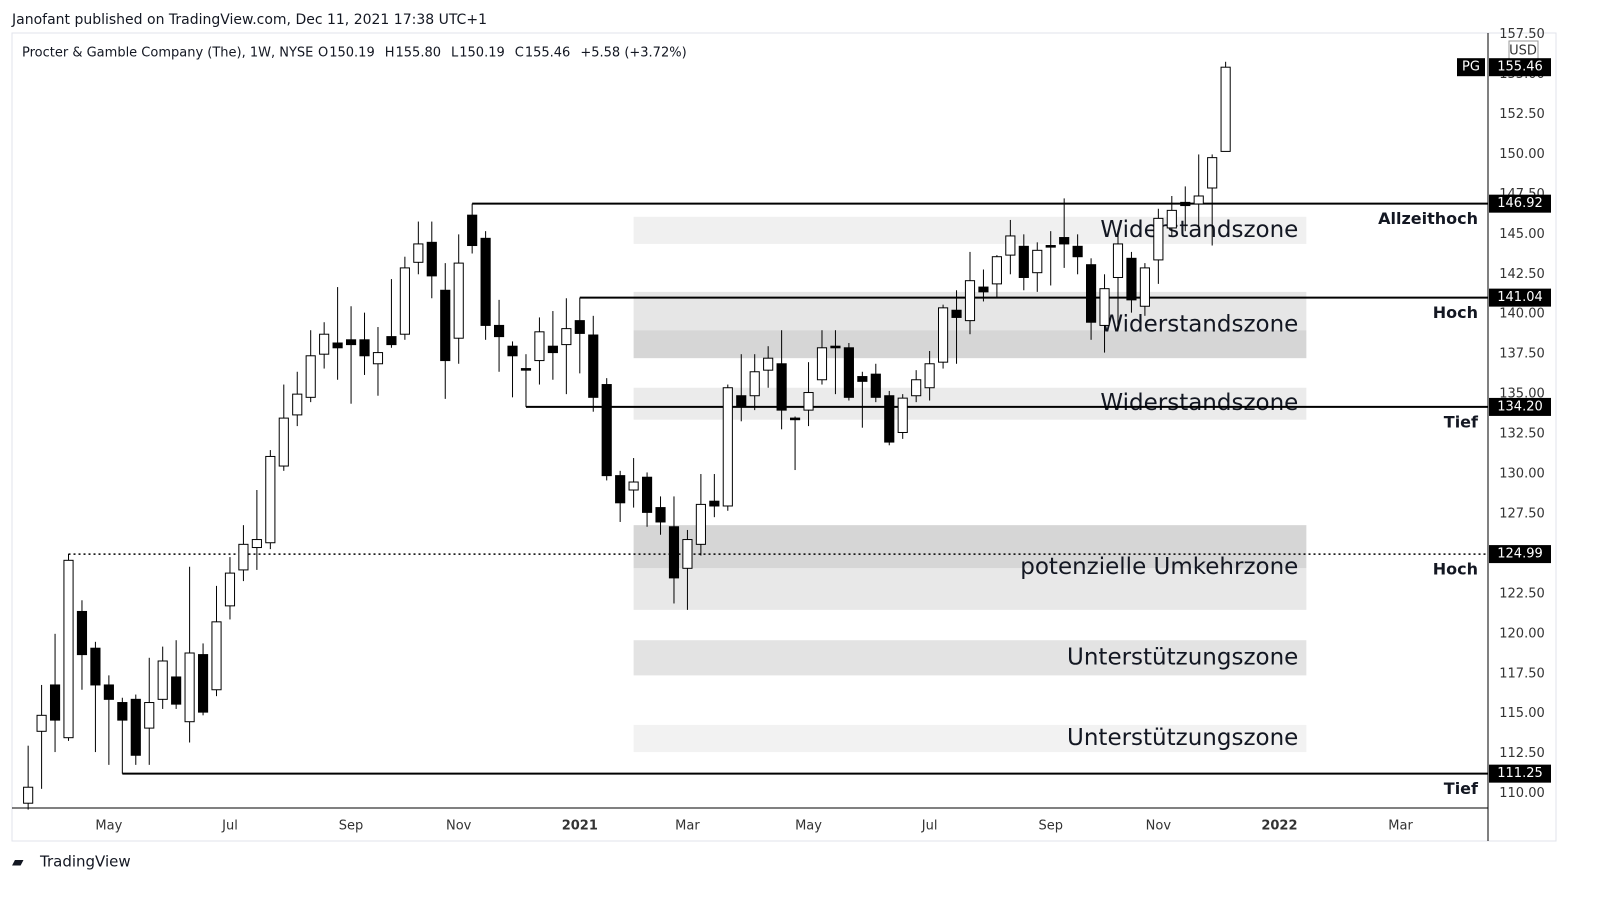 This screenshot has width=1600, height=902. What do you see at coordinates (167, 53) in the screenshot?
I see `symbol: Procter & Gamble Company (The), 1W, NYSE` at bounding box center [167, 53].